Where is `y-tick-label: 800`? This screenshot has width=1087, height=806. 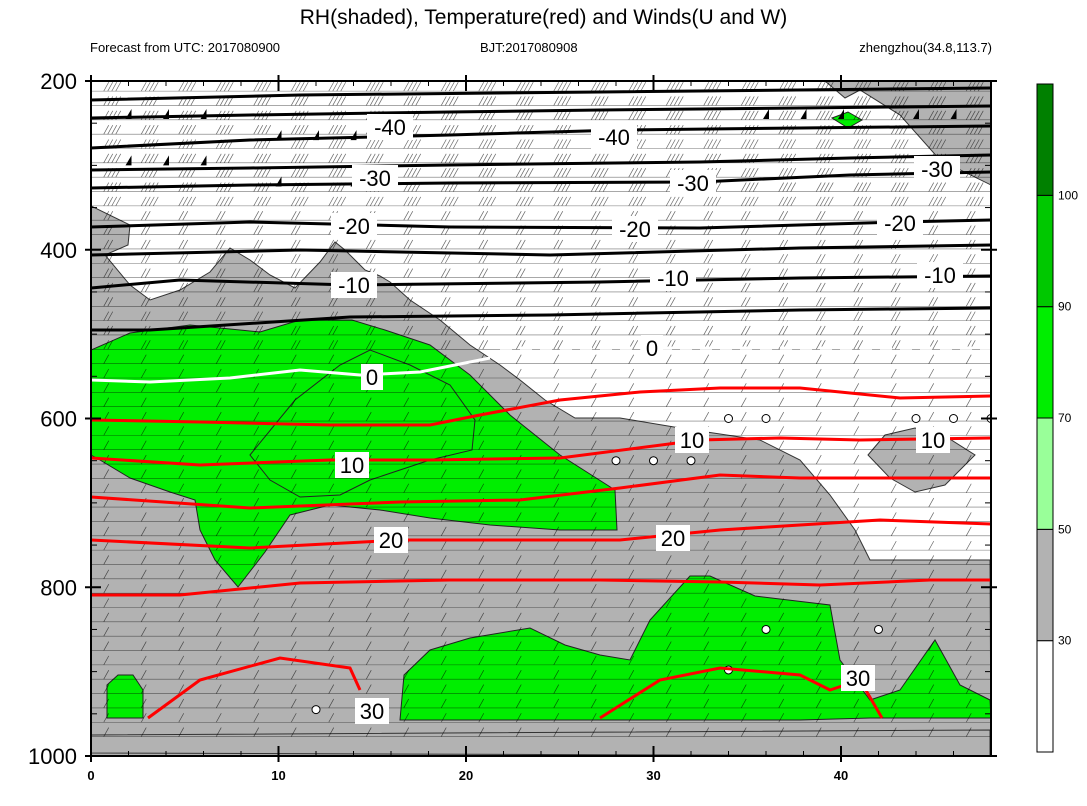
y-tick-label: 800 is located at coordinates (58, 587).